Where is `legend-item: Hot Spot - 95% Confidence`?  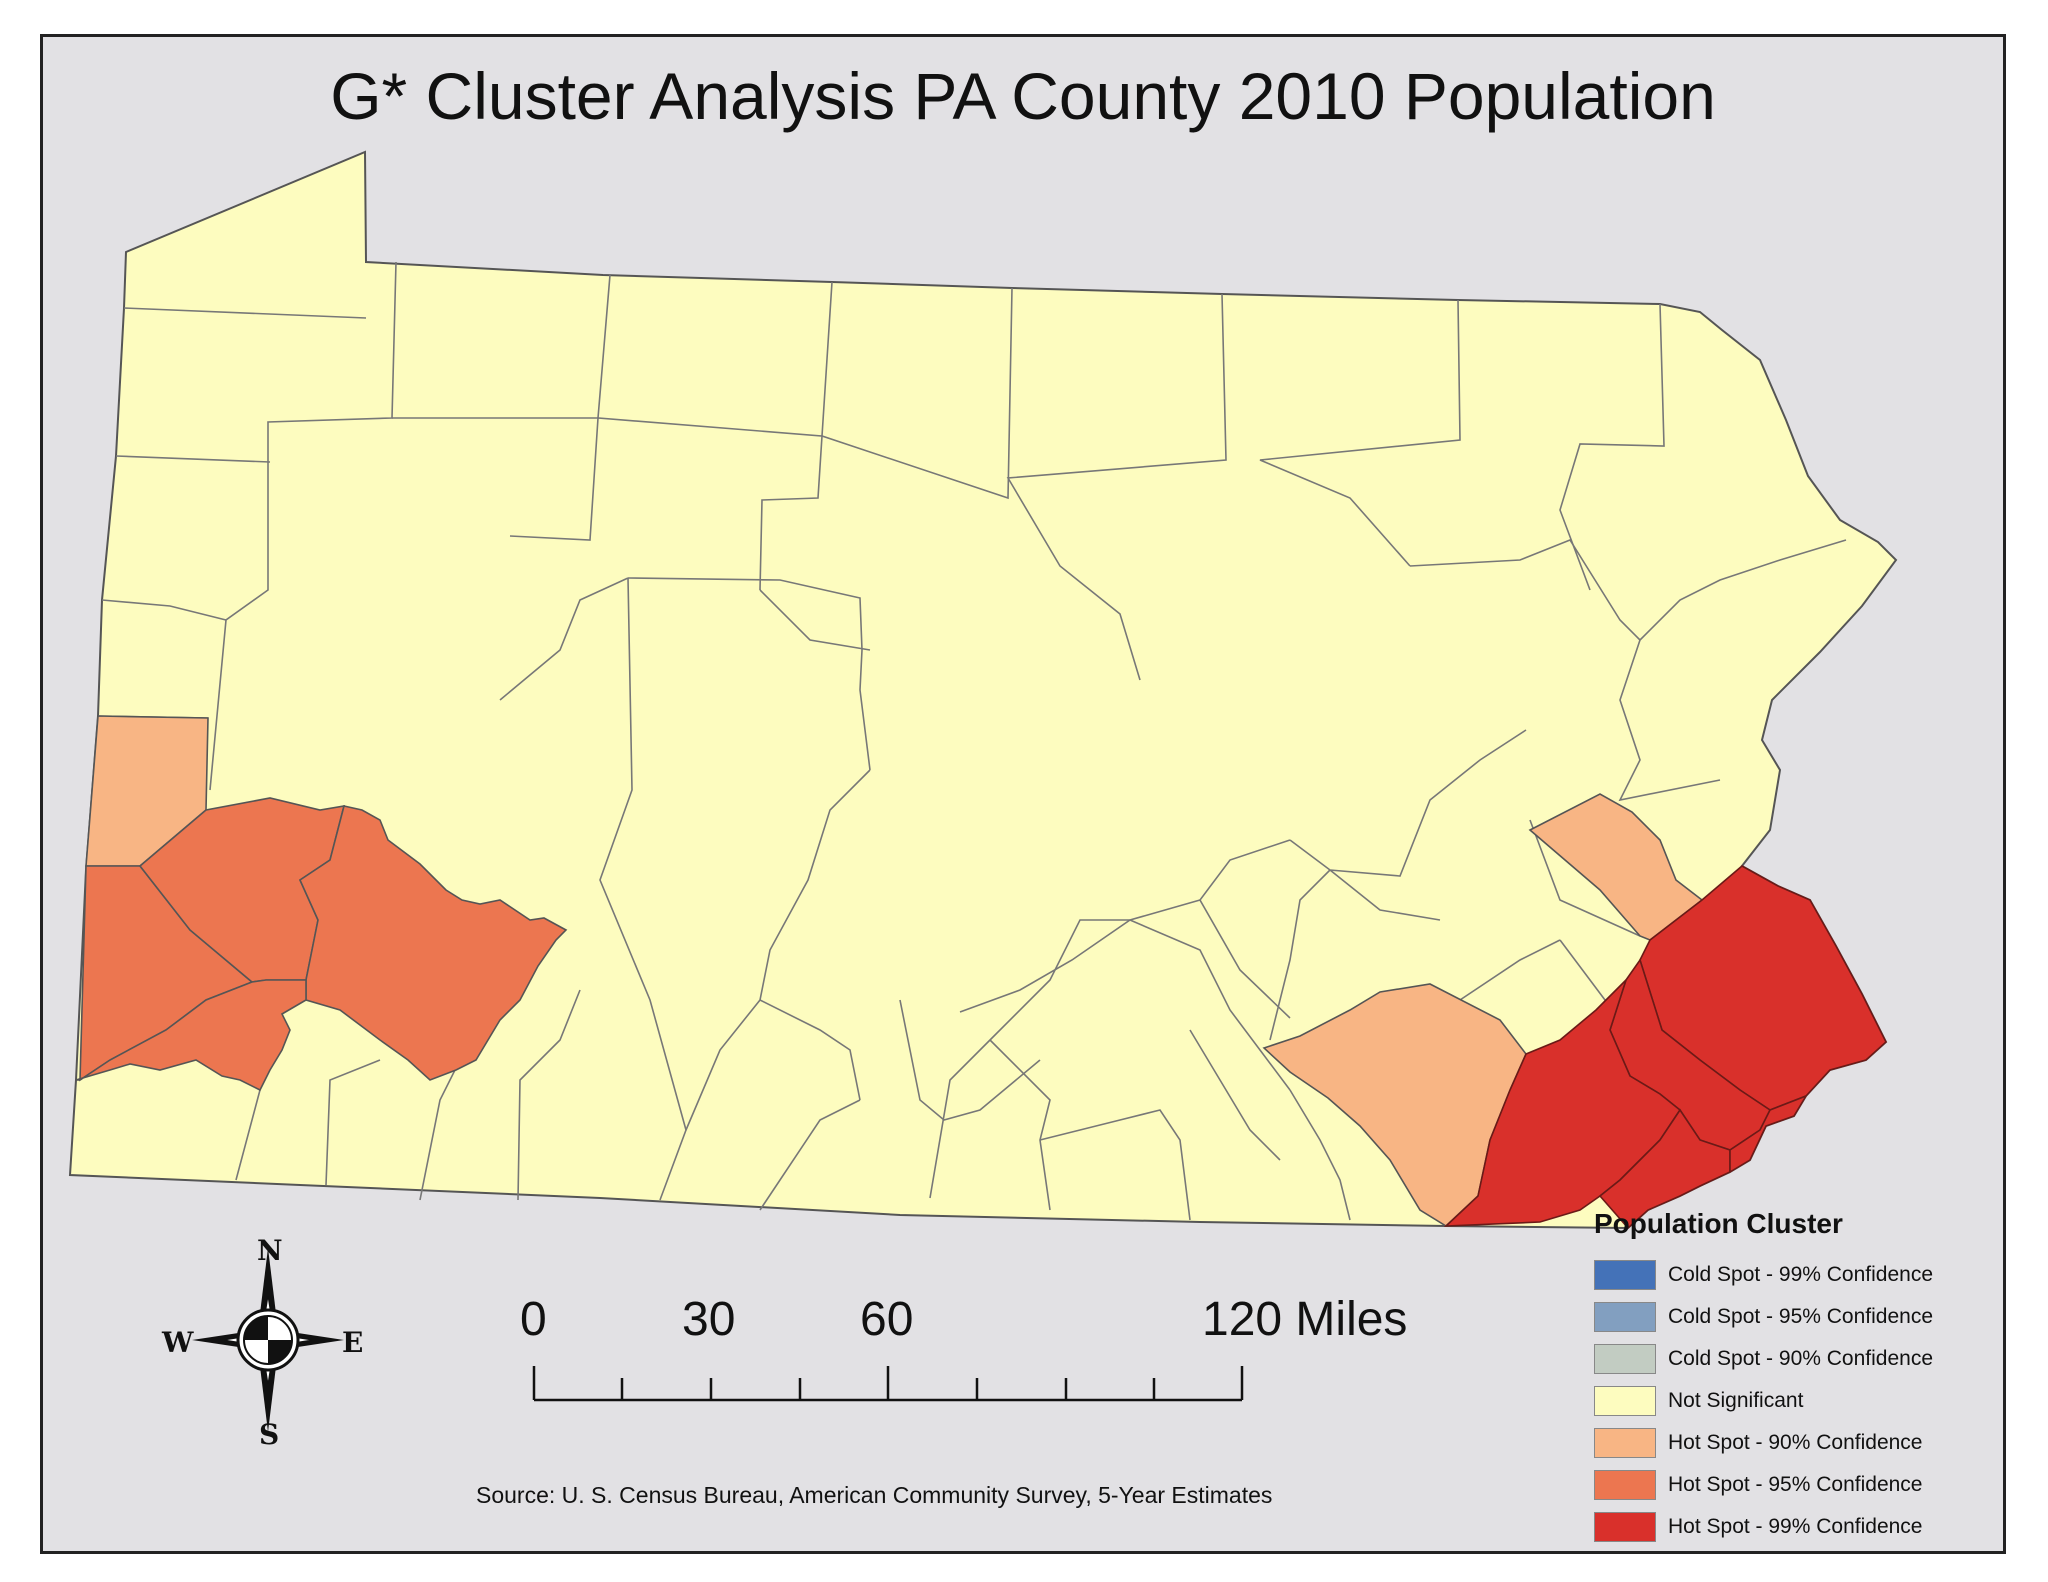
legend-item: Hot Spot - 95% Confidence is located at coordinates (1758, 1485).